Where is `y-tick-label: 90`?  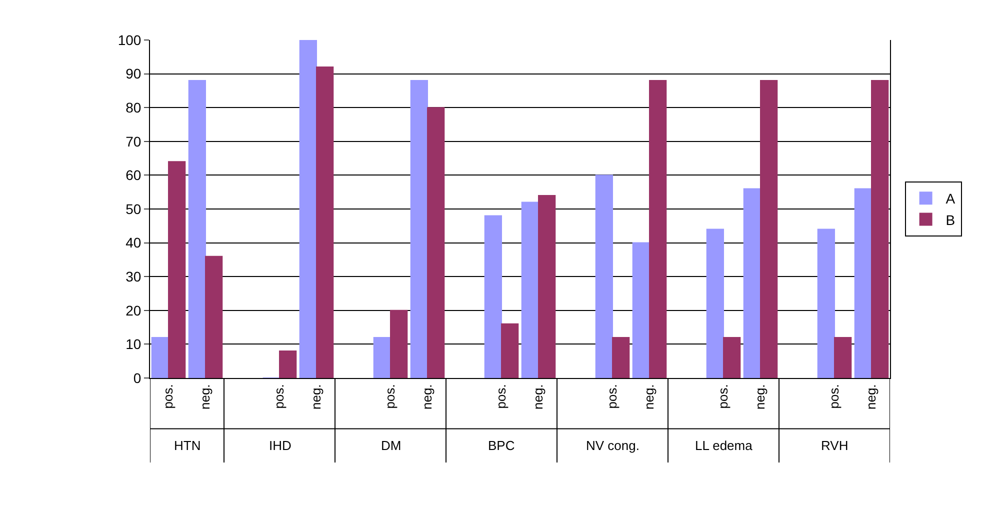
y-tick-label: 90 is located at coordinates (134, 74).